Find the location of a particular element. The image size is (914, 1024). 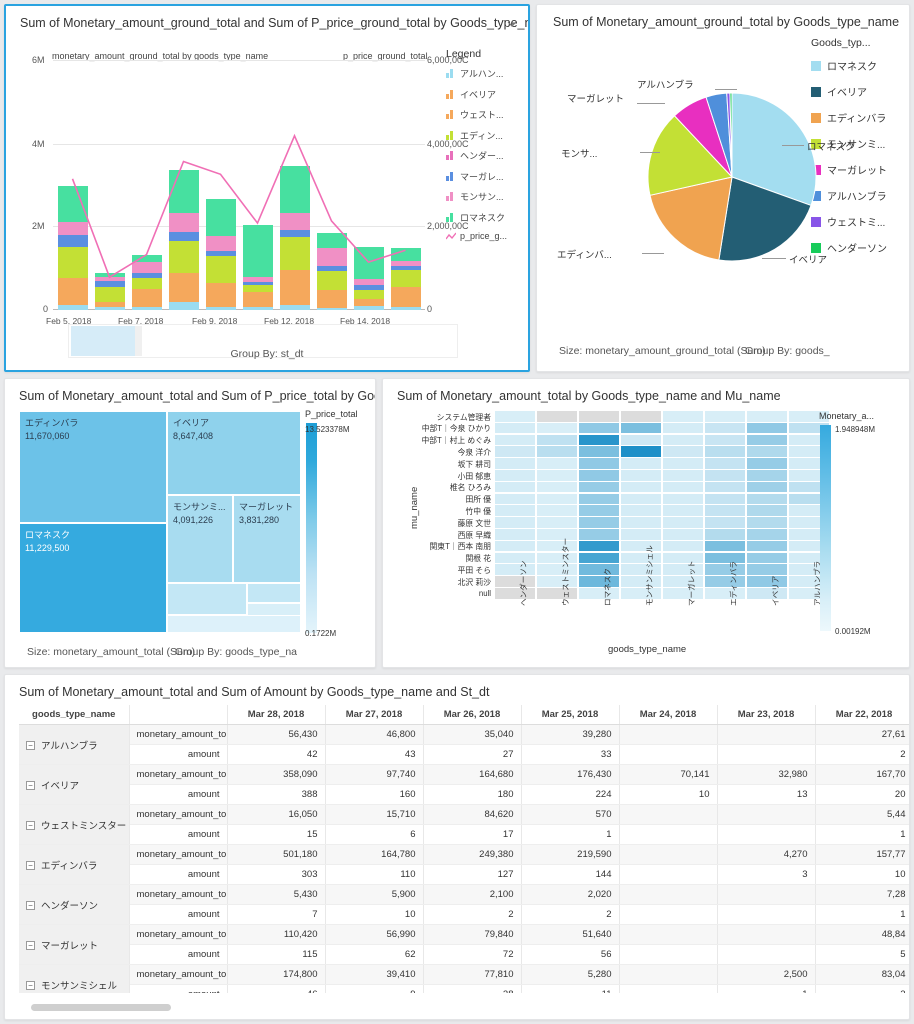

table-cell-monetary: 70,141 is located at coordinates (668, 774).